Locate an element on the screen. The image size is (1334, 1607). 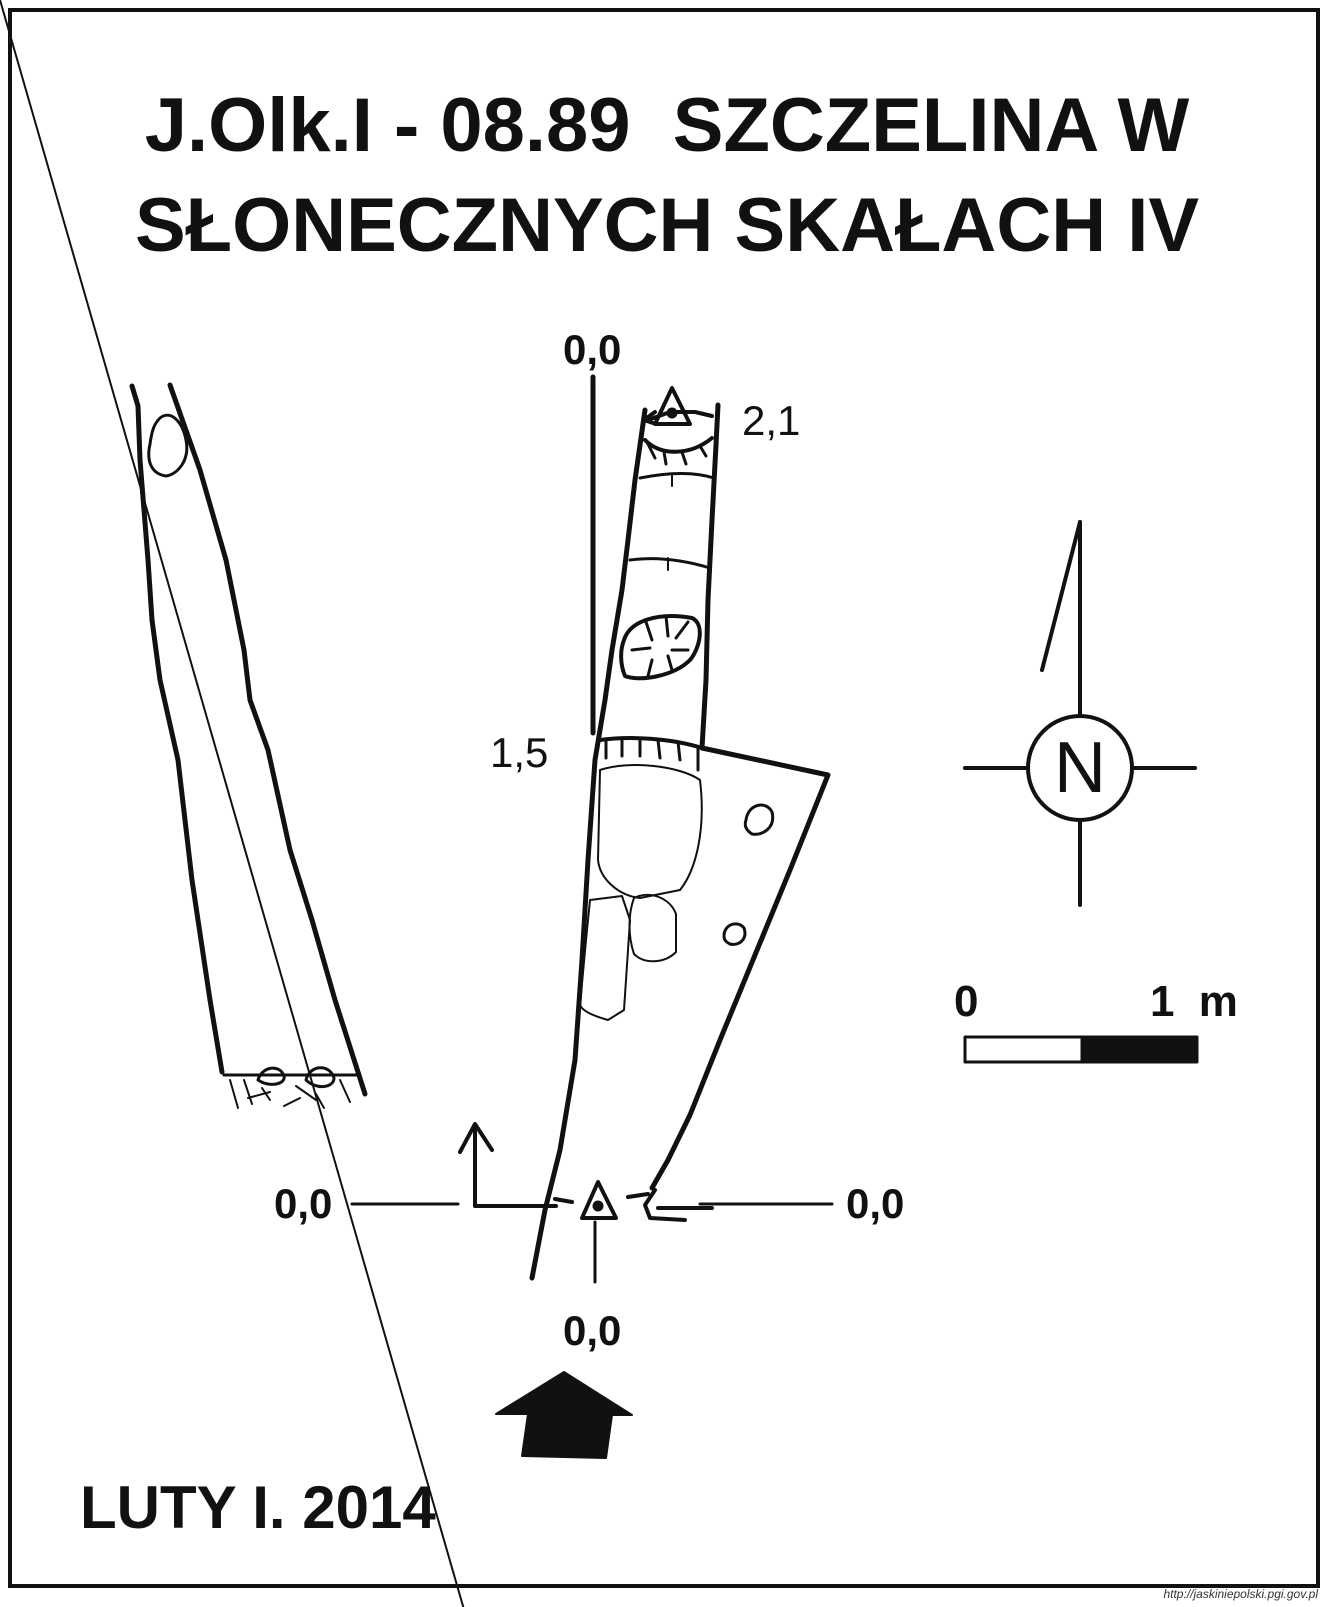
north-needle-barb is located at coordinates (1061, 596).